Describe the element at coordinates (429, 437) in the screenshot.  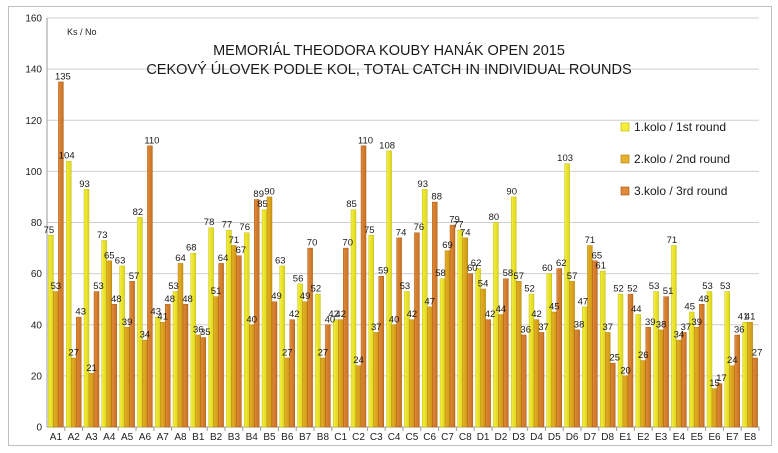
I see `x-tick-label: C6` at that location.